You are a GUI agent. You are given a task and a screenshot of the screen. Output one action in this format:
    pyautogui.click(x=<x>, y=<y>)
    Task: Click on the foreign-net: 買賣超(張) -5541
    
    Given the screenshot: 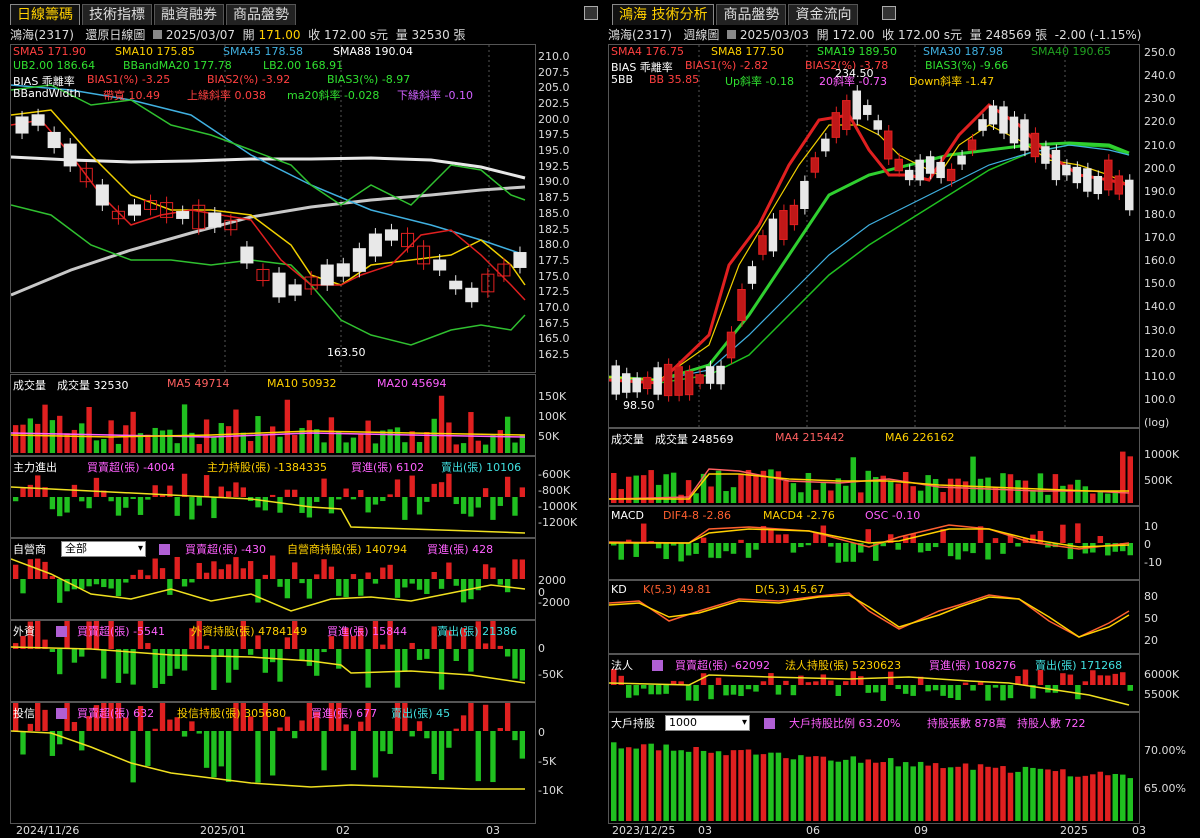 What is the action you would take?
    pyautogui.click(x=121, y=631)
    